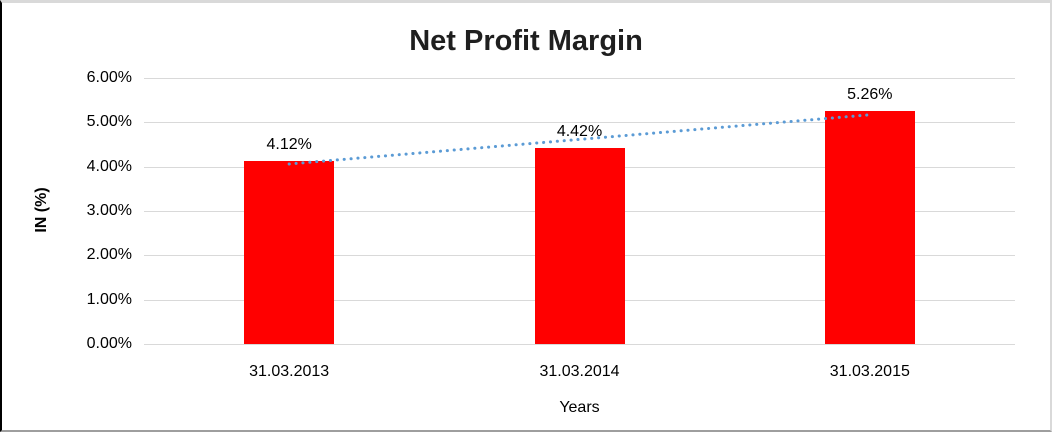 This screenshot has width=1052, height=432. I want to click on trendline, so click(579, 139).